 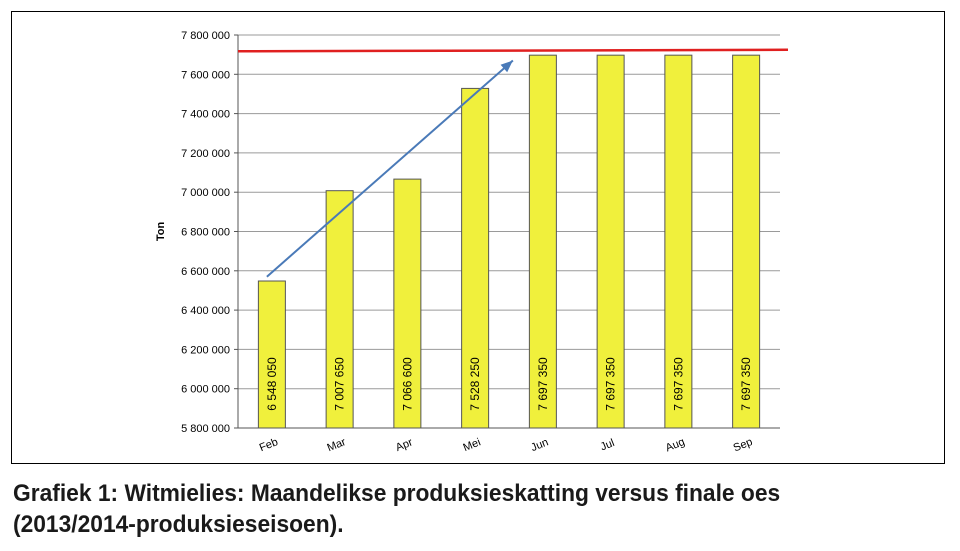 What do you see at coordinates (205, 193) in the screenshot?
I see `y-tick-label: 7 000 000` at bounding box center [205, 193].